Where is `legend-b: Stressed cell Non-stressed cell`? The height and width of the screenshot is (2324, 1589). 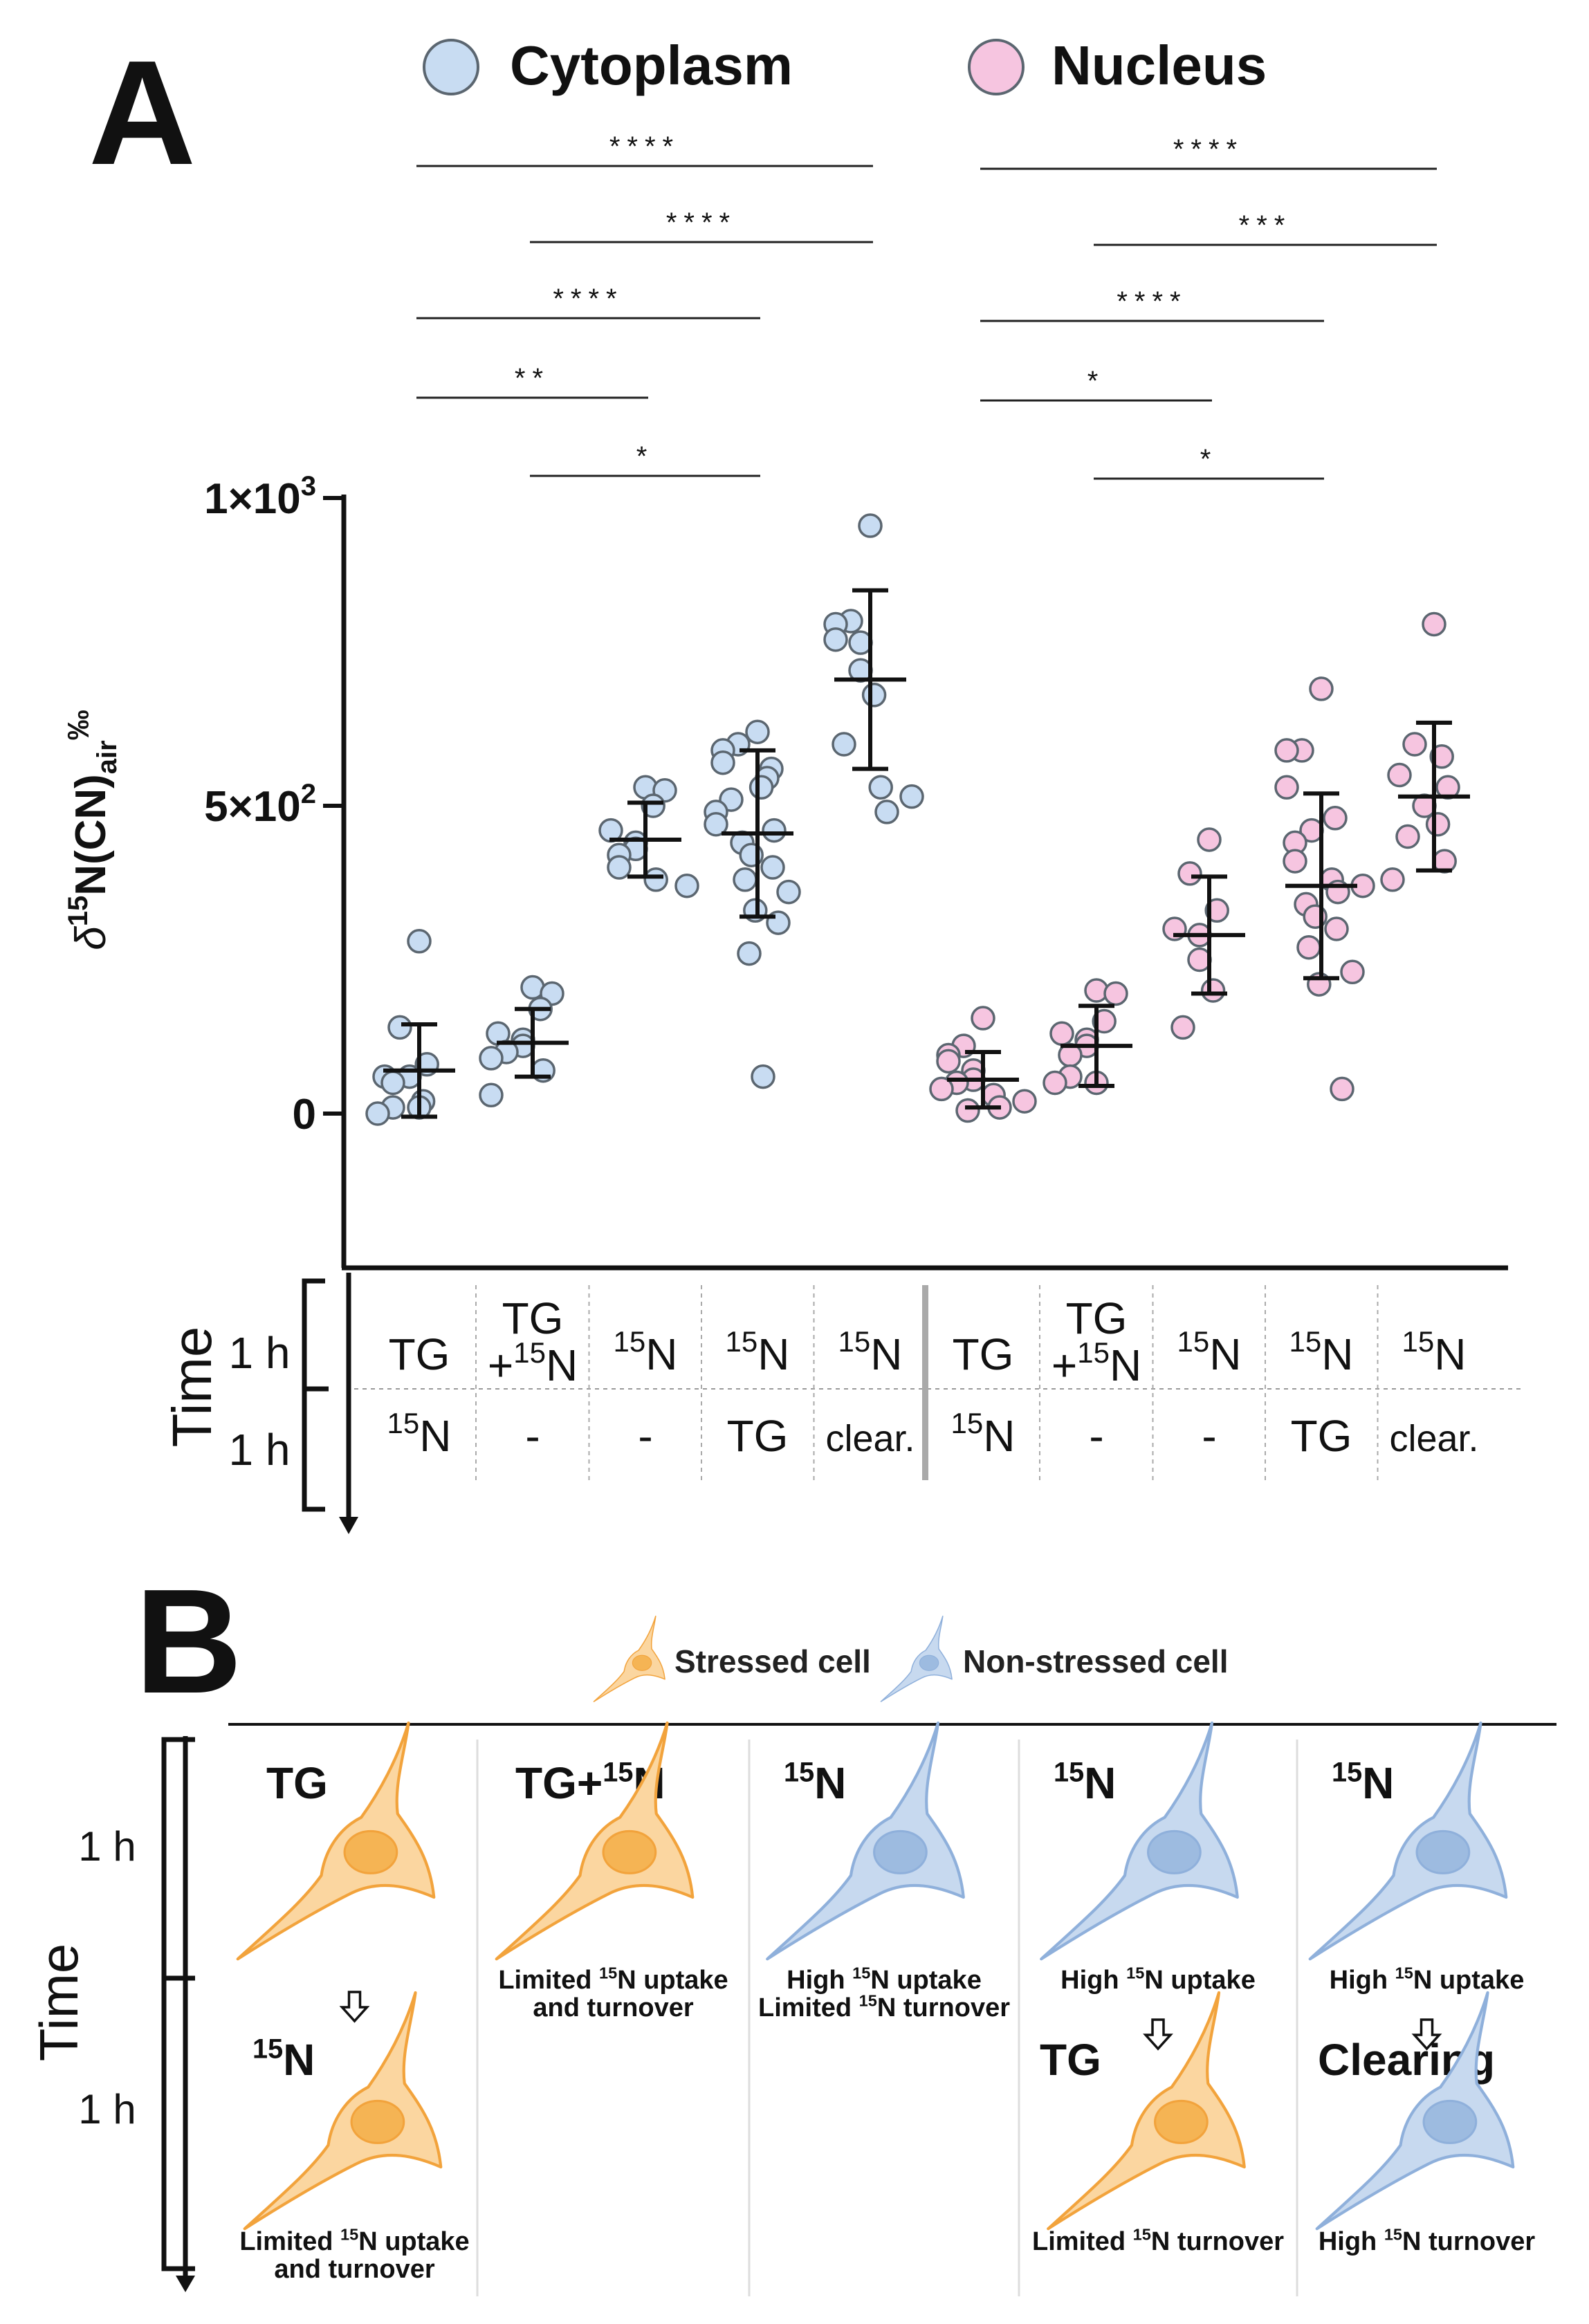 legend-b: Stressed cell Non-stressed cell is located at coordinates (910, 1658).